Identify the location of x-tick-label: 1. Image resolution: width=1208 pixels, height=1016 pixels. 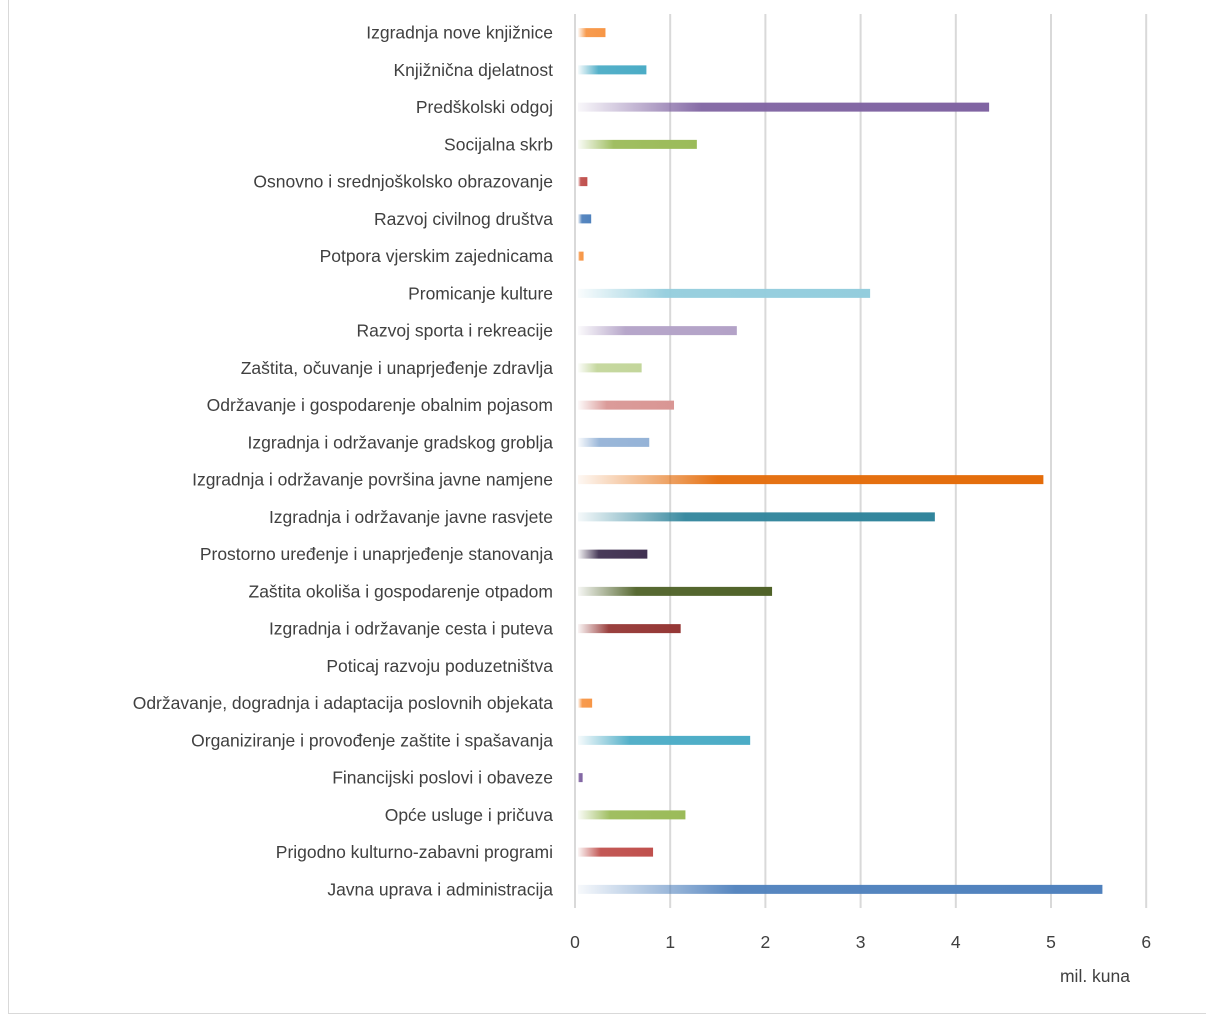
(670, 942).